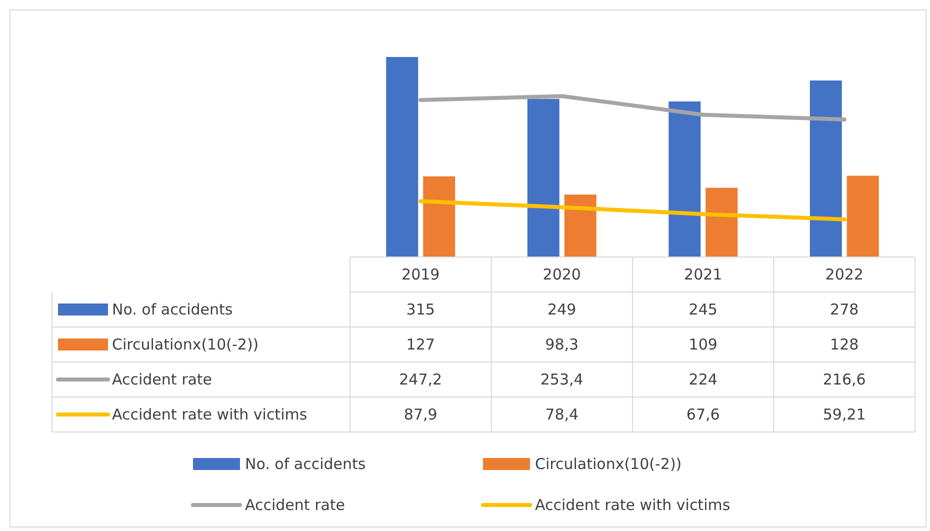  Describe the element at coordinates (420, 345) in the screenshot. I see `data-label: 127` at that location.